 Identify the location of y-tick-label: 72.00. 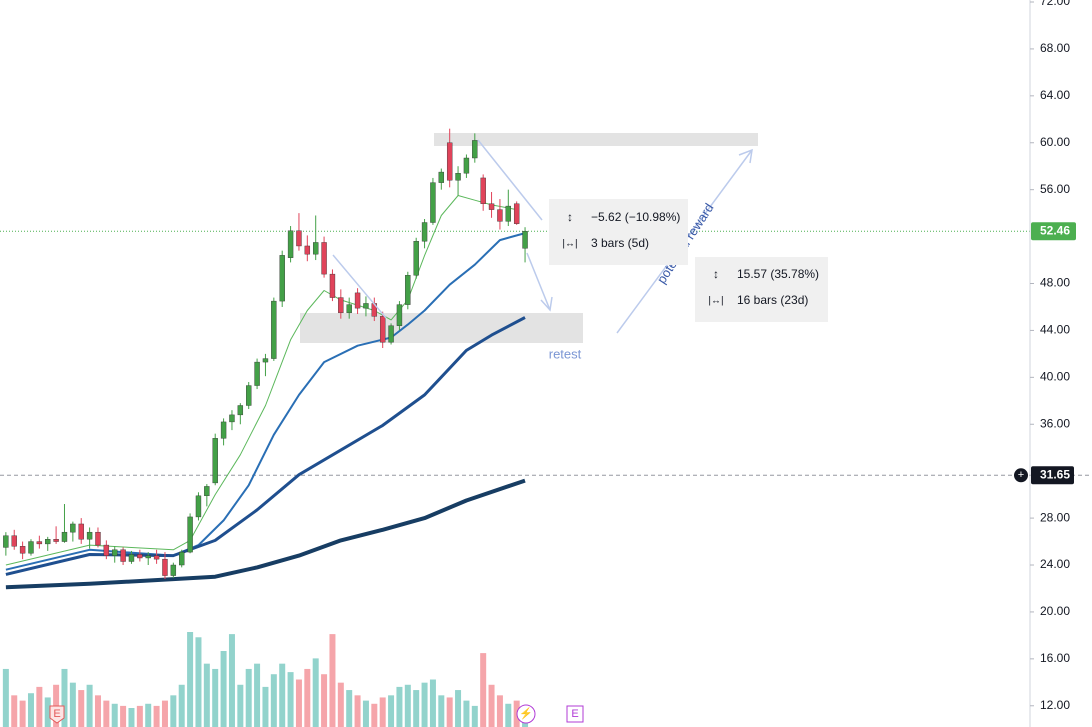
(1055, 4).